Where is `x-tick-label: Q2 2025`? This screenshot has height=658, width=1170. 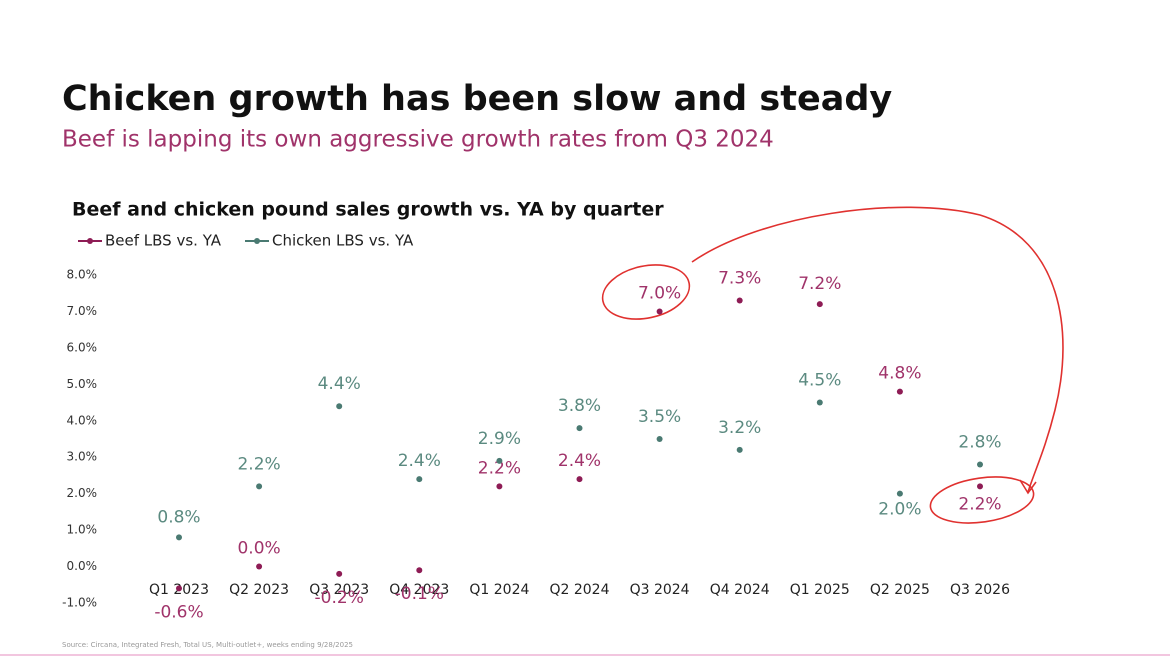 x-tick-label: Q2 2025 is located at coordinates (900, 590).